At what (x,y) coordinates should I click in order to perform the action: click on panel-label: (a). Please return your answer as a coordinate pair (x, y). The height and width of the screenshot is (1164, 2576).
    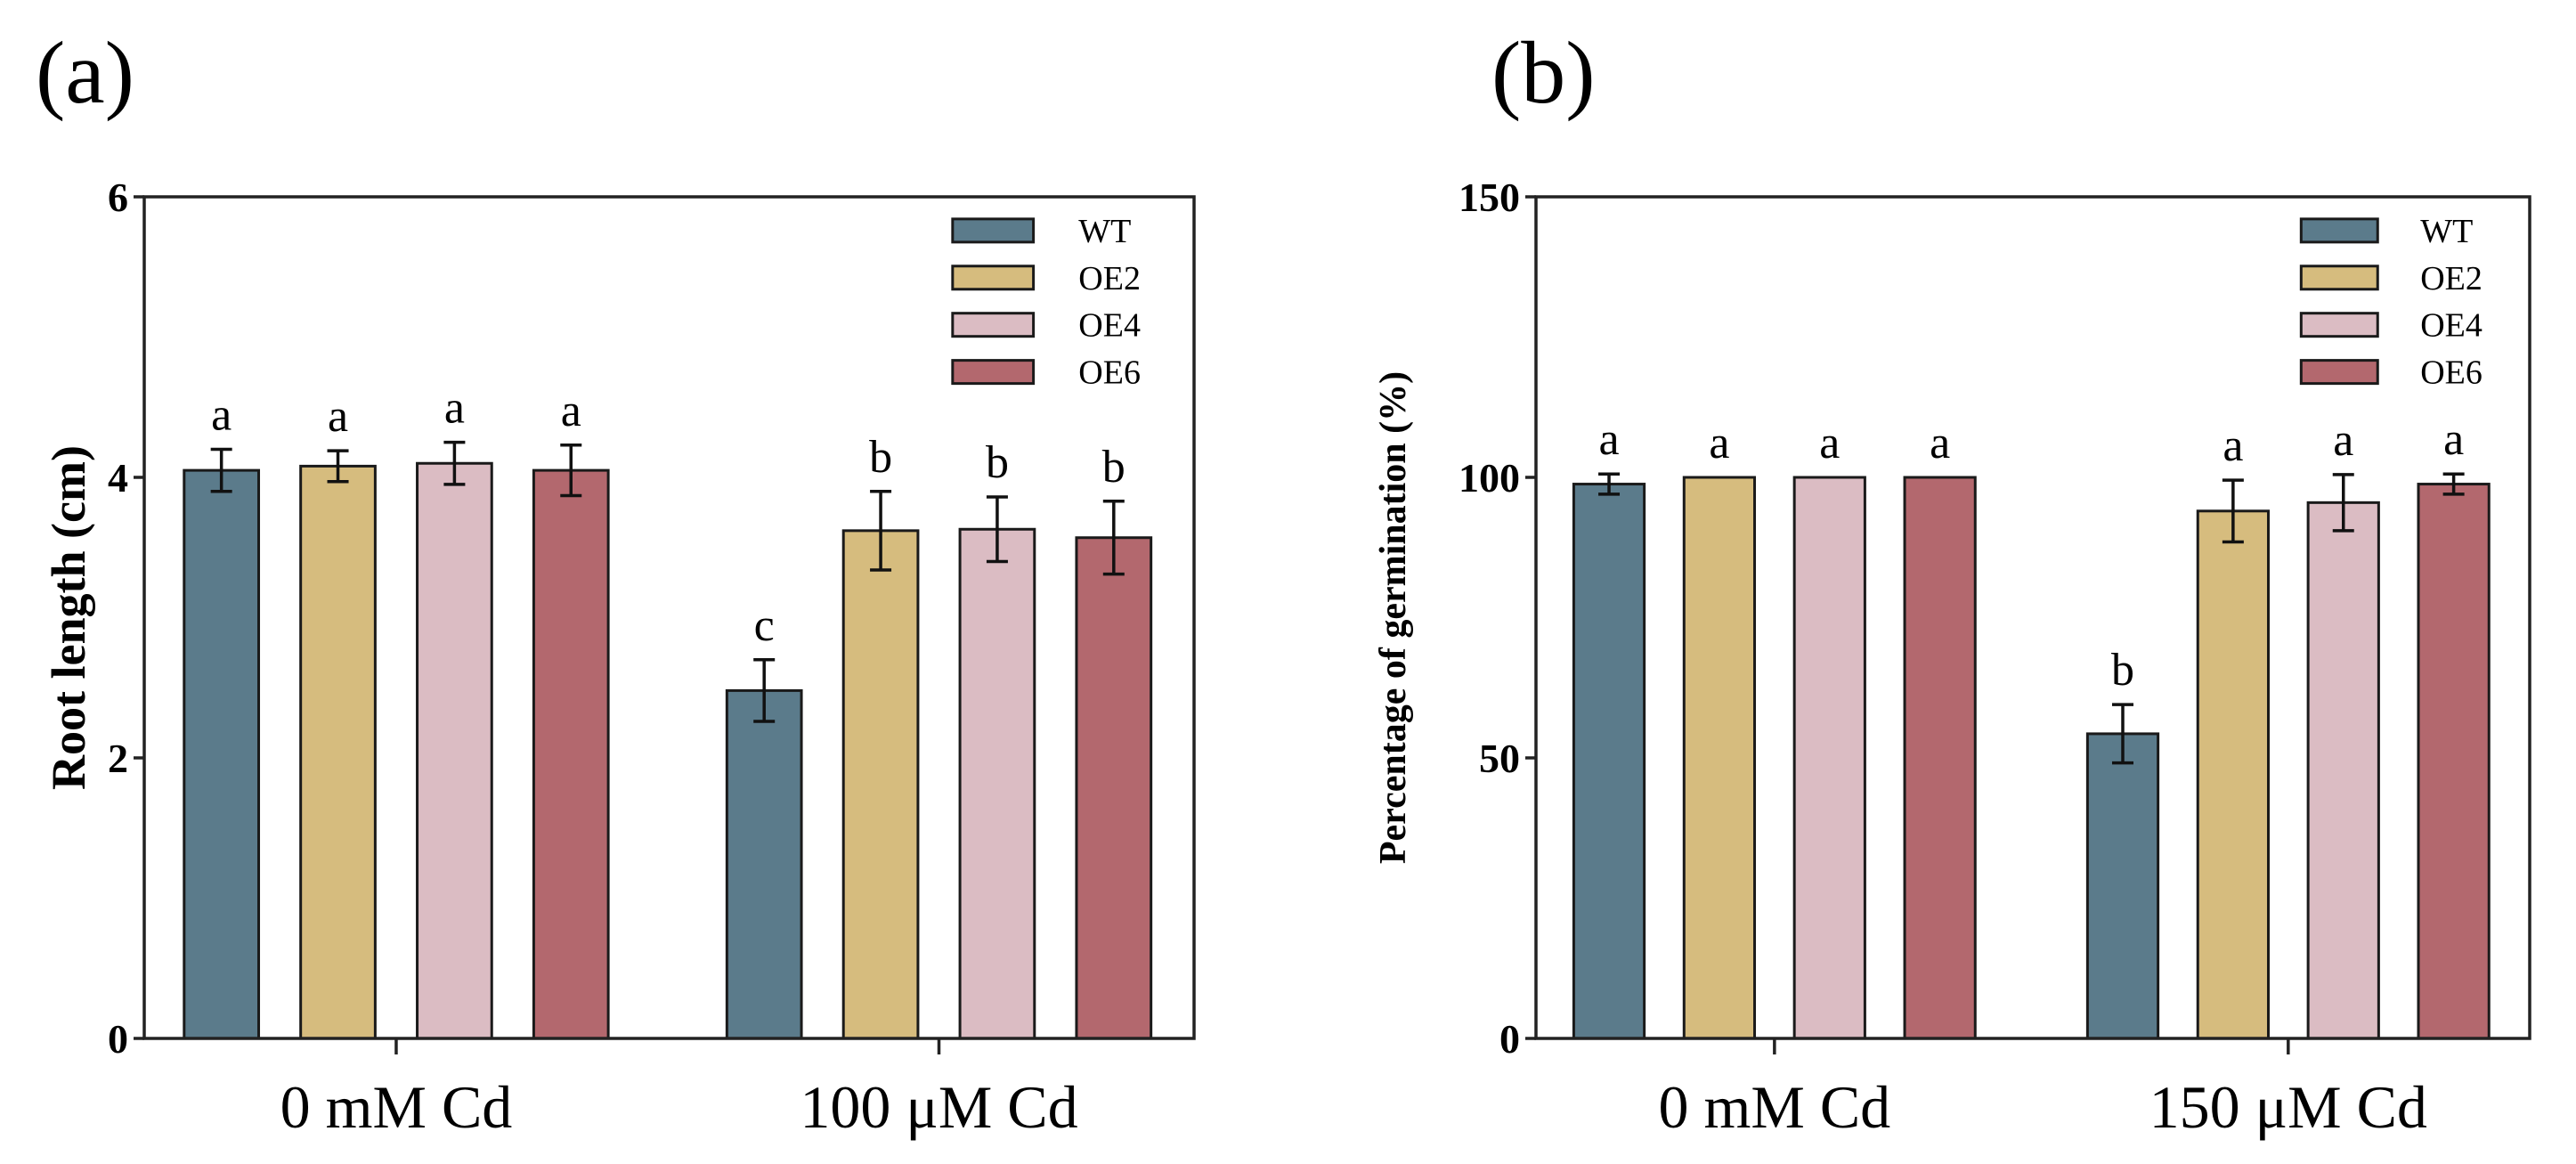
    Looking at the image, I should click on (85, 72).